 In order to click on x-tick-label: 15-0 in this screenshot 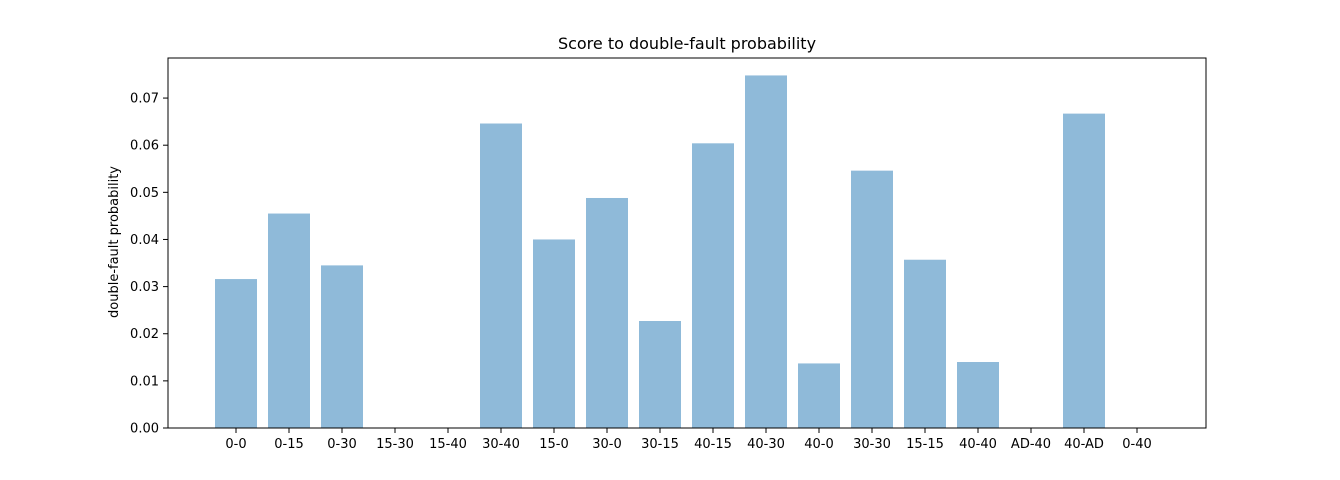, I will do `click(554, 444)`.